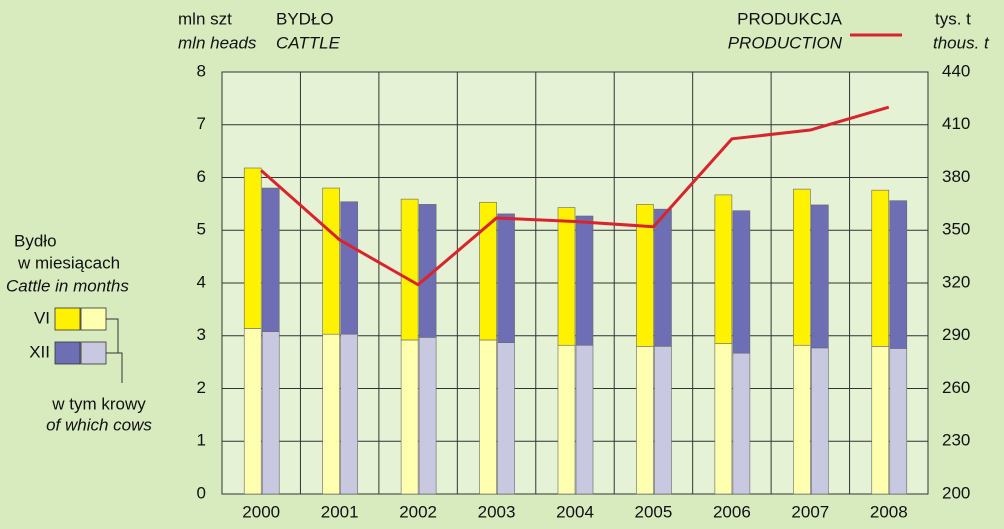 This screenshot has height=529, width=1004. Describe the element at coordinates (340, 511) in the screenshot. I see `x-tick-label: 2001` at that location.